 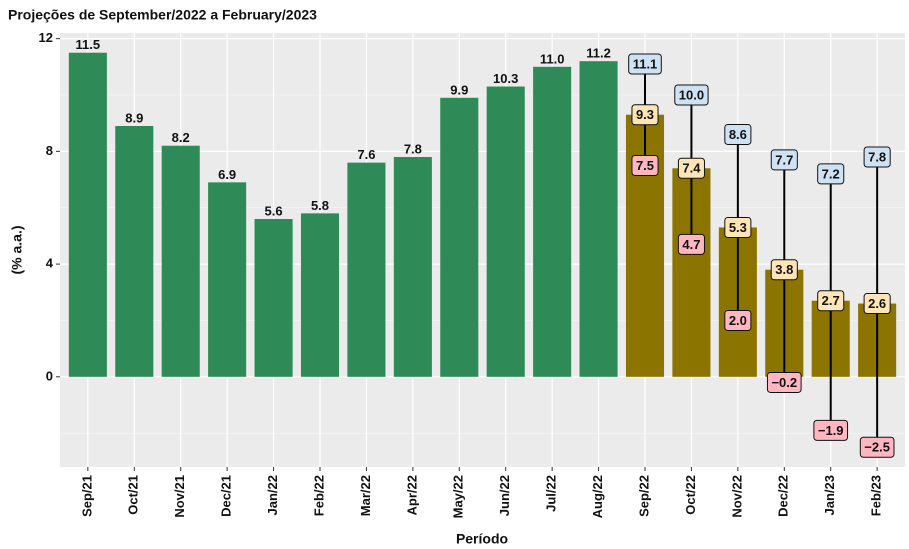 What do you see at coordinates (134, 117) in the screenshot?
I see `data-label: 8.9` at bounding box center [134, 117].